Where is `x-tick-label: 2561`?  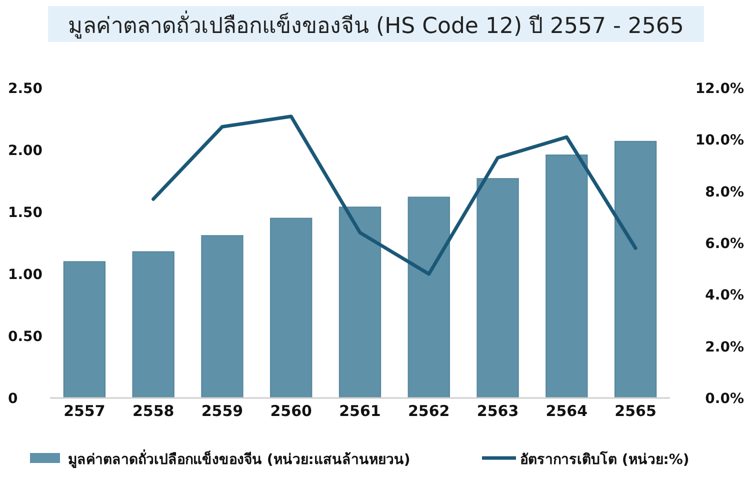 x-tick-label: 2561 is located at coordinates (360, 411).